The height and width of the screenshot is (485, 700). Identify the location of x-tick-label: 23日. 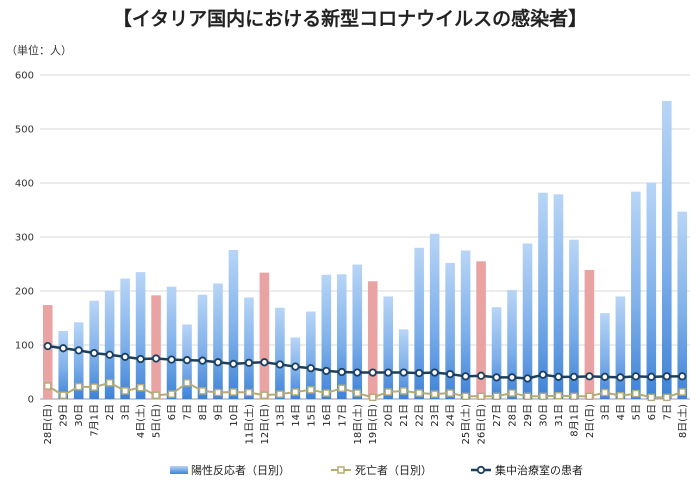
(435, 415).